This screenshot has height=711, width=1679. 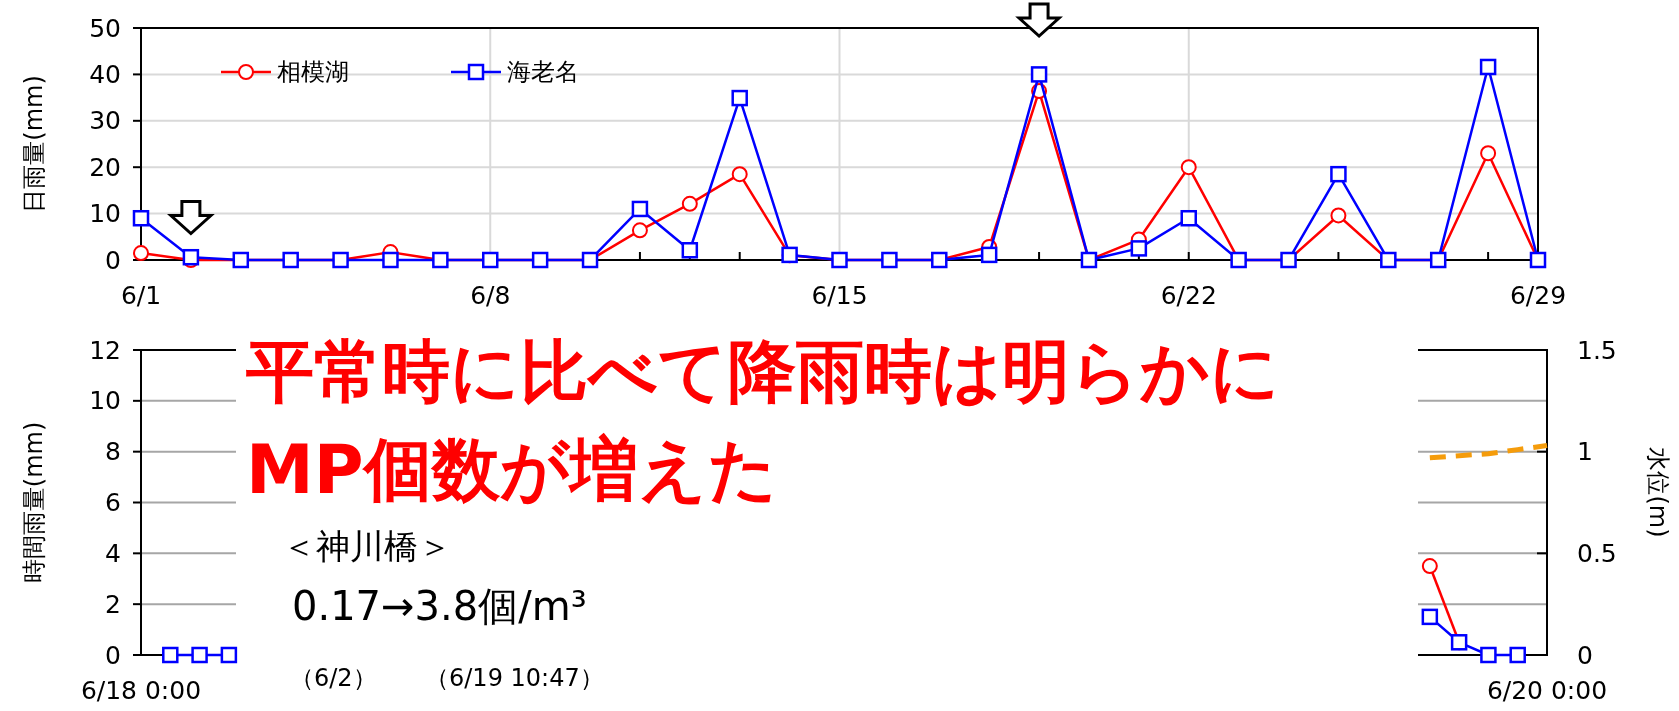 I want to click on text: （6/19 10:47）, so click(x=514, y=678).